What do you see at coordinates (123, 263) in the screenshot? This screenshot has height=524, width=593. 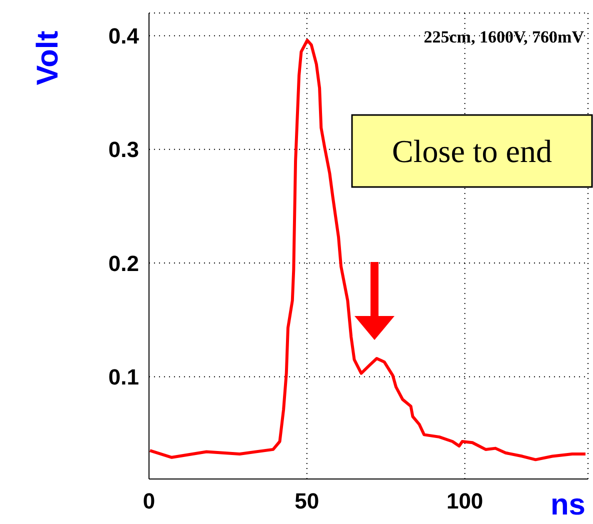 I see `y-tick-label: 0.2` at bounding box center [123, 263].